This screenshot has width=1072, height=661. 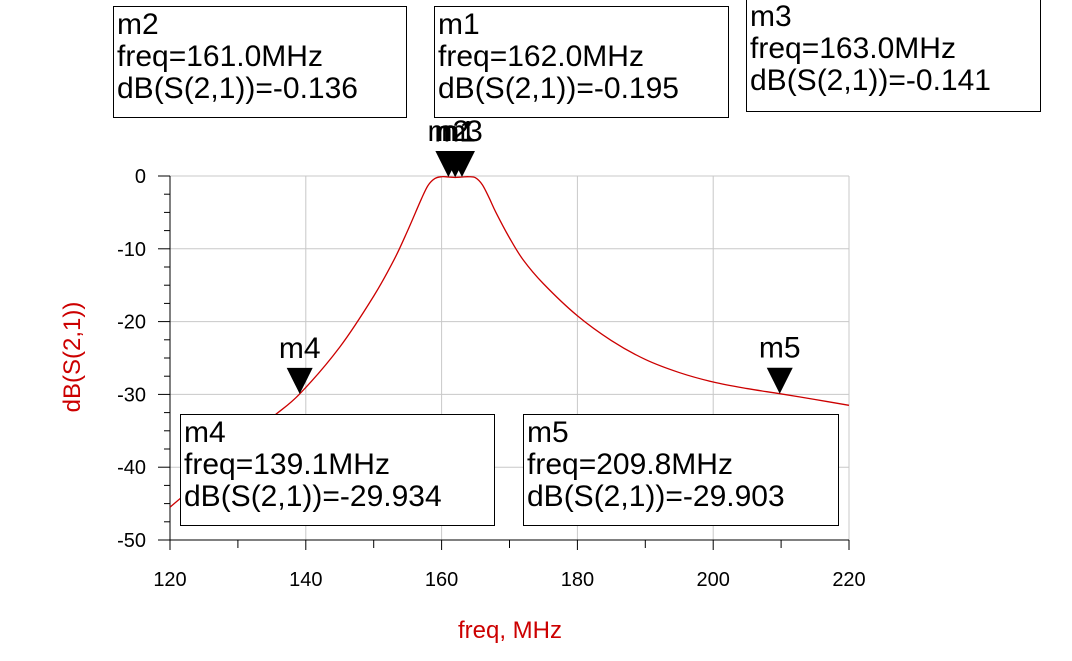 What do you see at coordinates (713, 580) in the screenshot?
I see `x-tick-label: 200` at bounding box center [713, 580].